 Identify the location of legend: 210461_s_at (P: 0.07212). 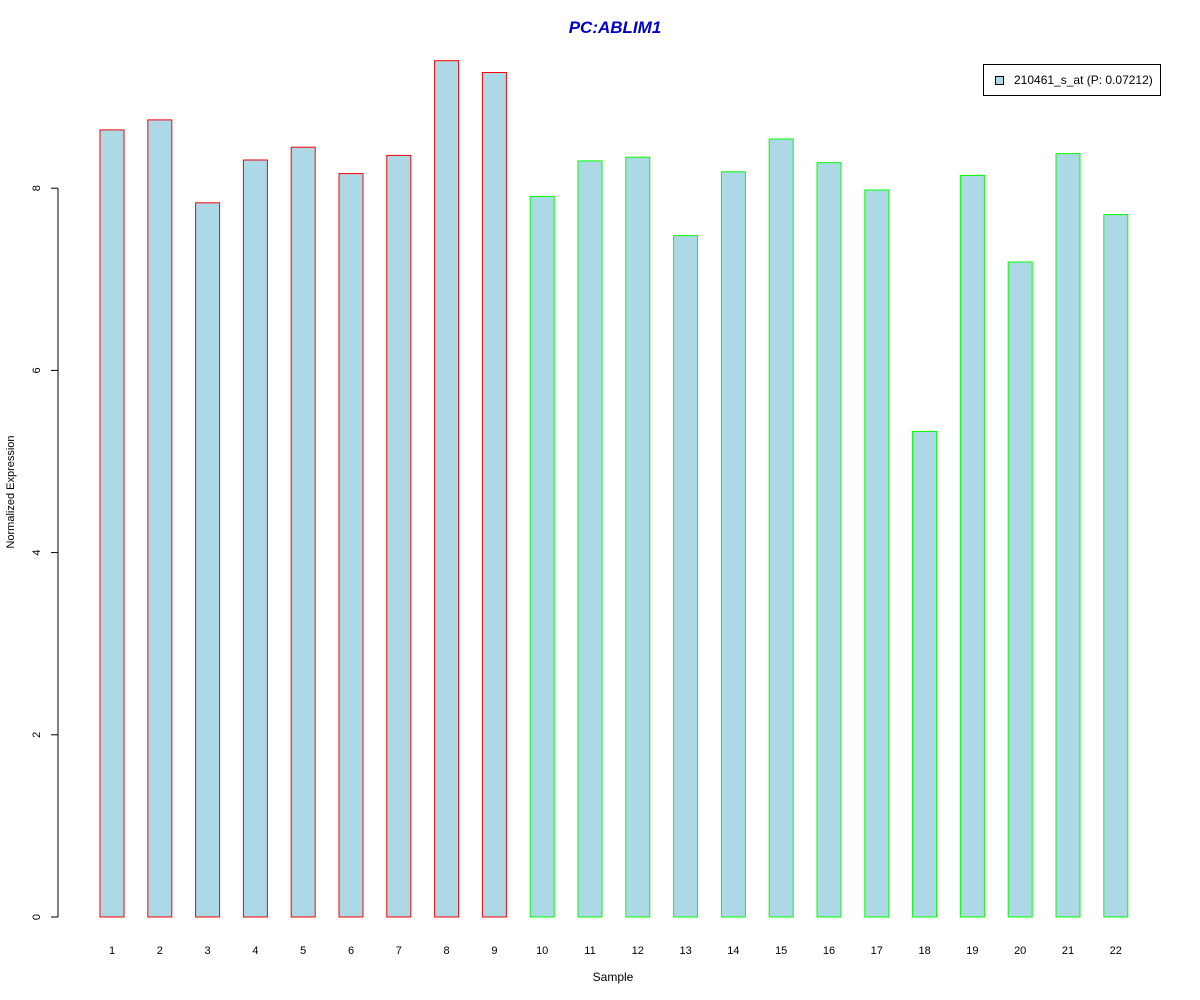
(1072, 80).